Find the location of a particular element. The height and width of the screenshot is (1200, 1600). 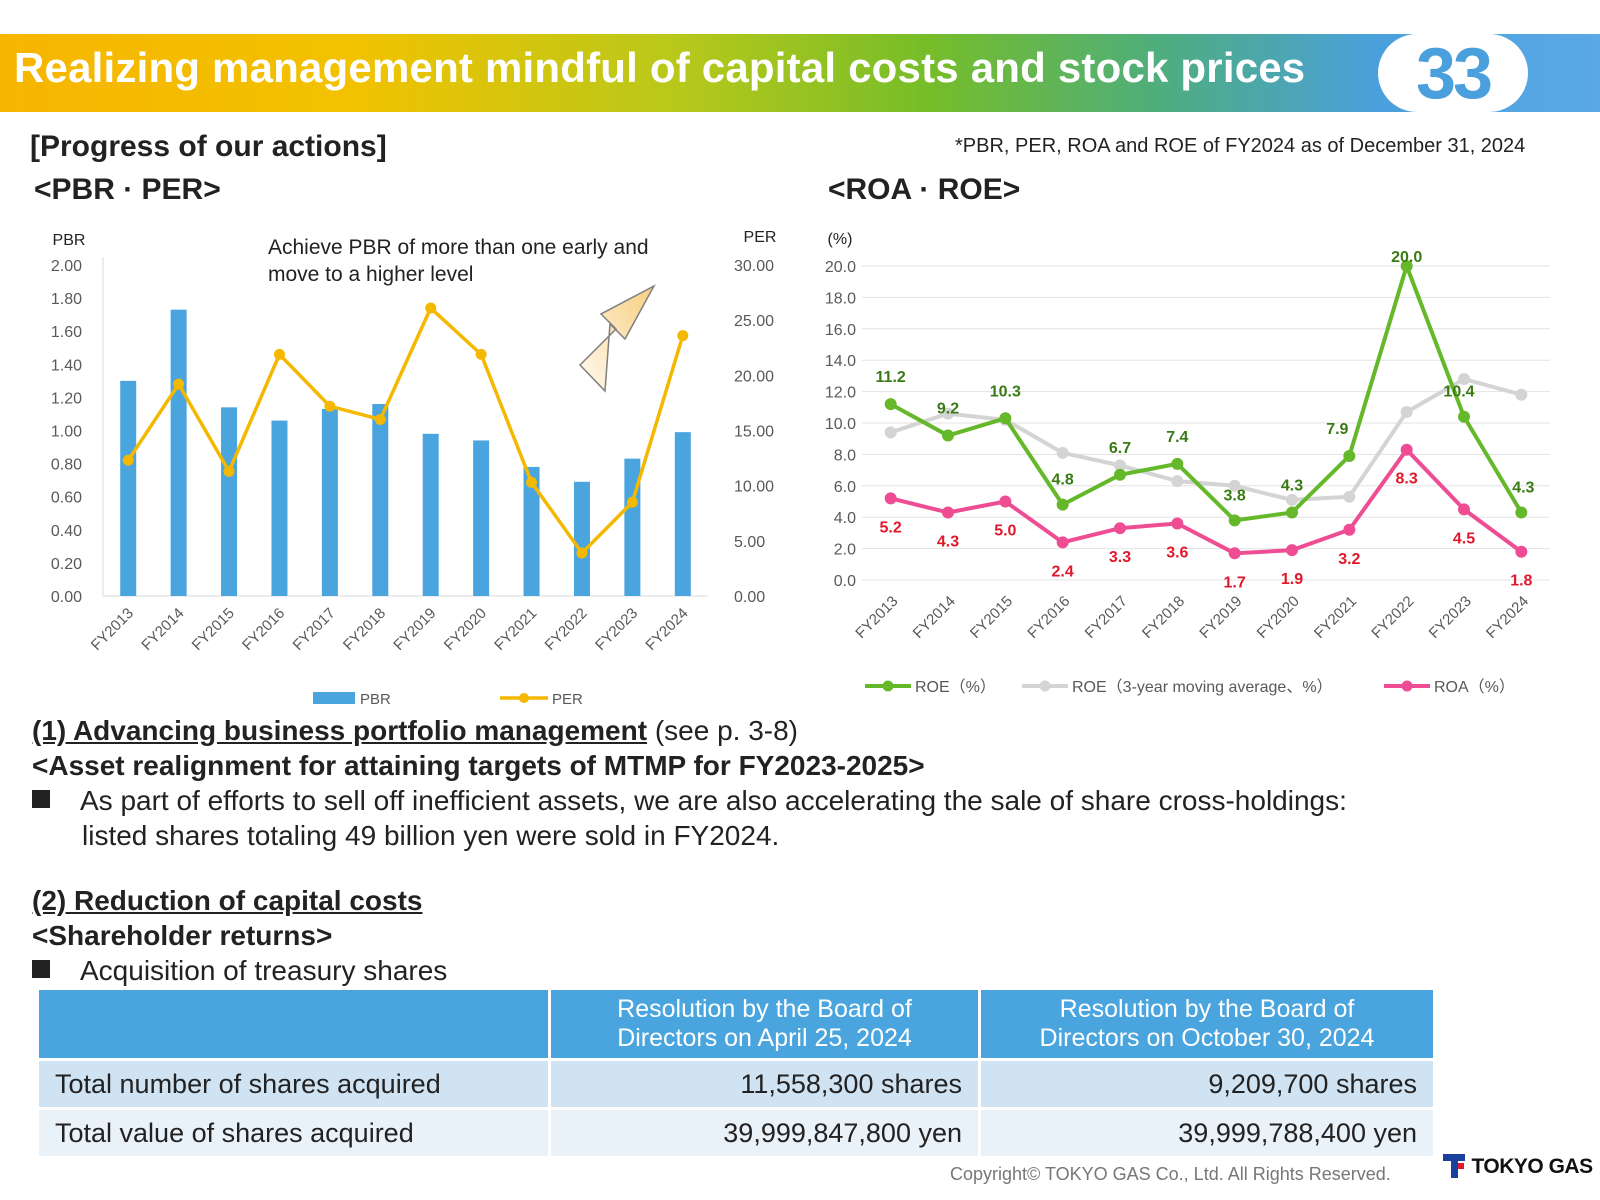

roa-data-label: 4.5 is located at coordinates (1464, 538).